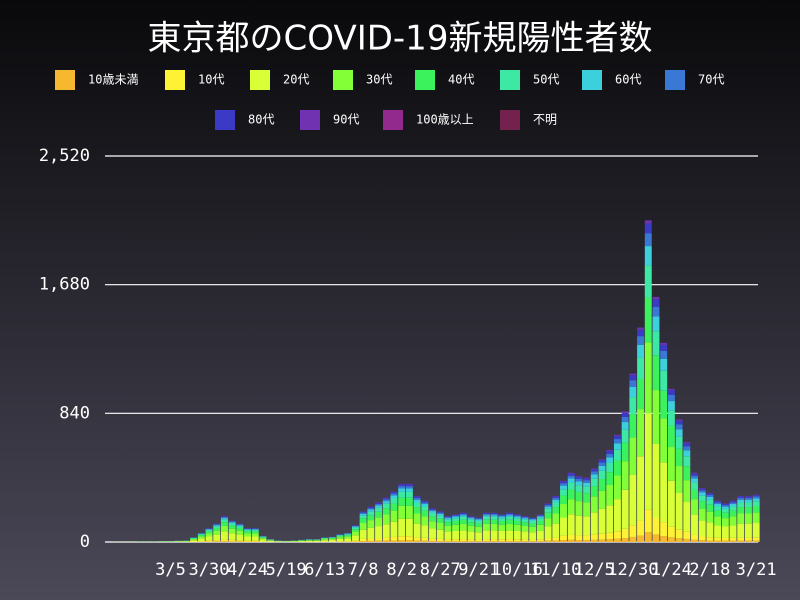 The image size is (800, 600). I want to click on x-tick-label: 11/10, so click(555, 570).